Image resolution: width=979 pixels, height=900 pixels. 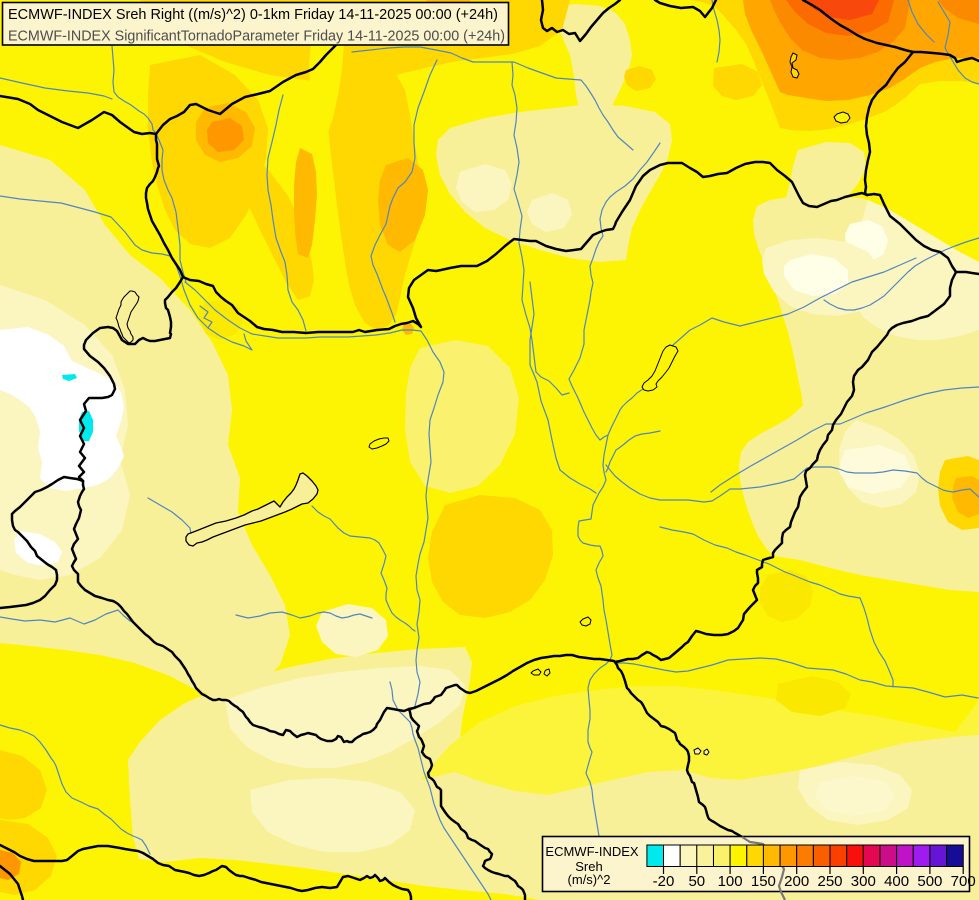 What do you see at coordinates (929, 881) in the screenshot?
I see `svg-text: 500` at bounding box center [929, 881].